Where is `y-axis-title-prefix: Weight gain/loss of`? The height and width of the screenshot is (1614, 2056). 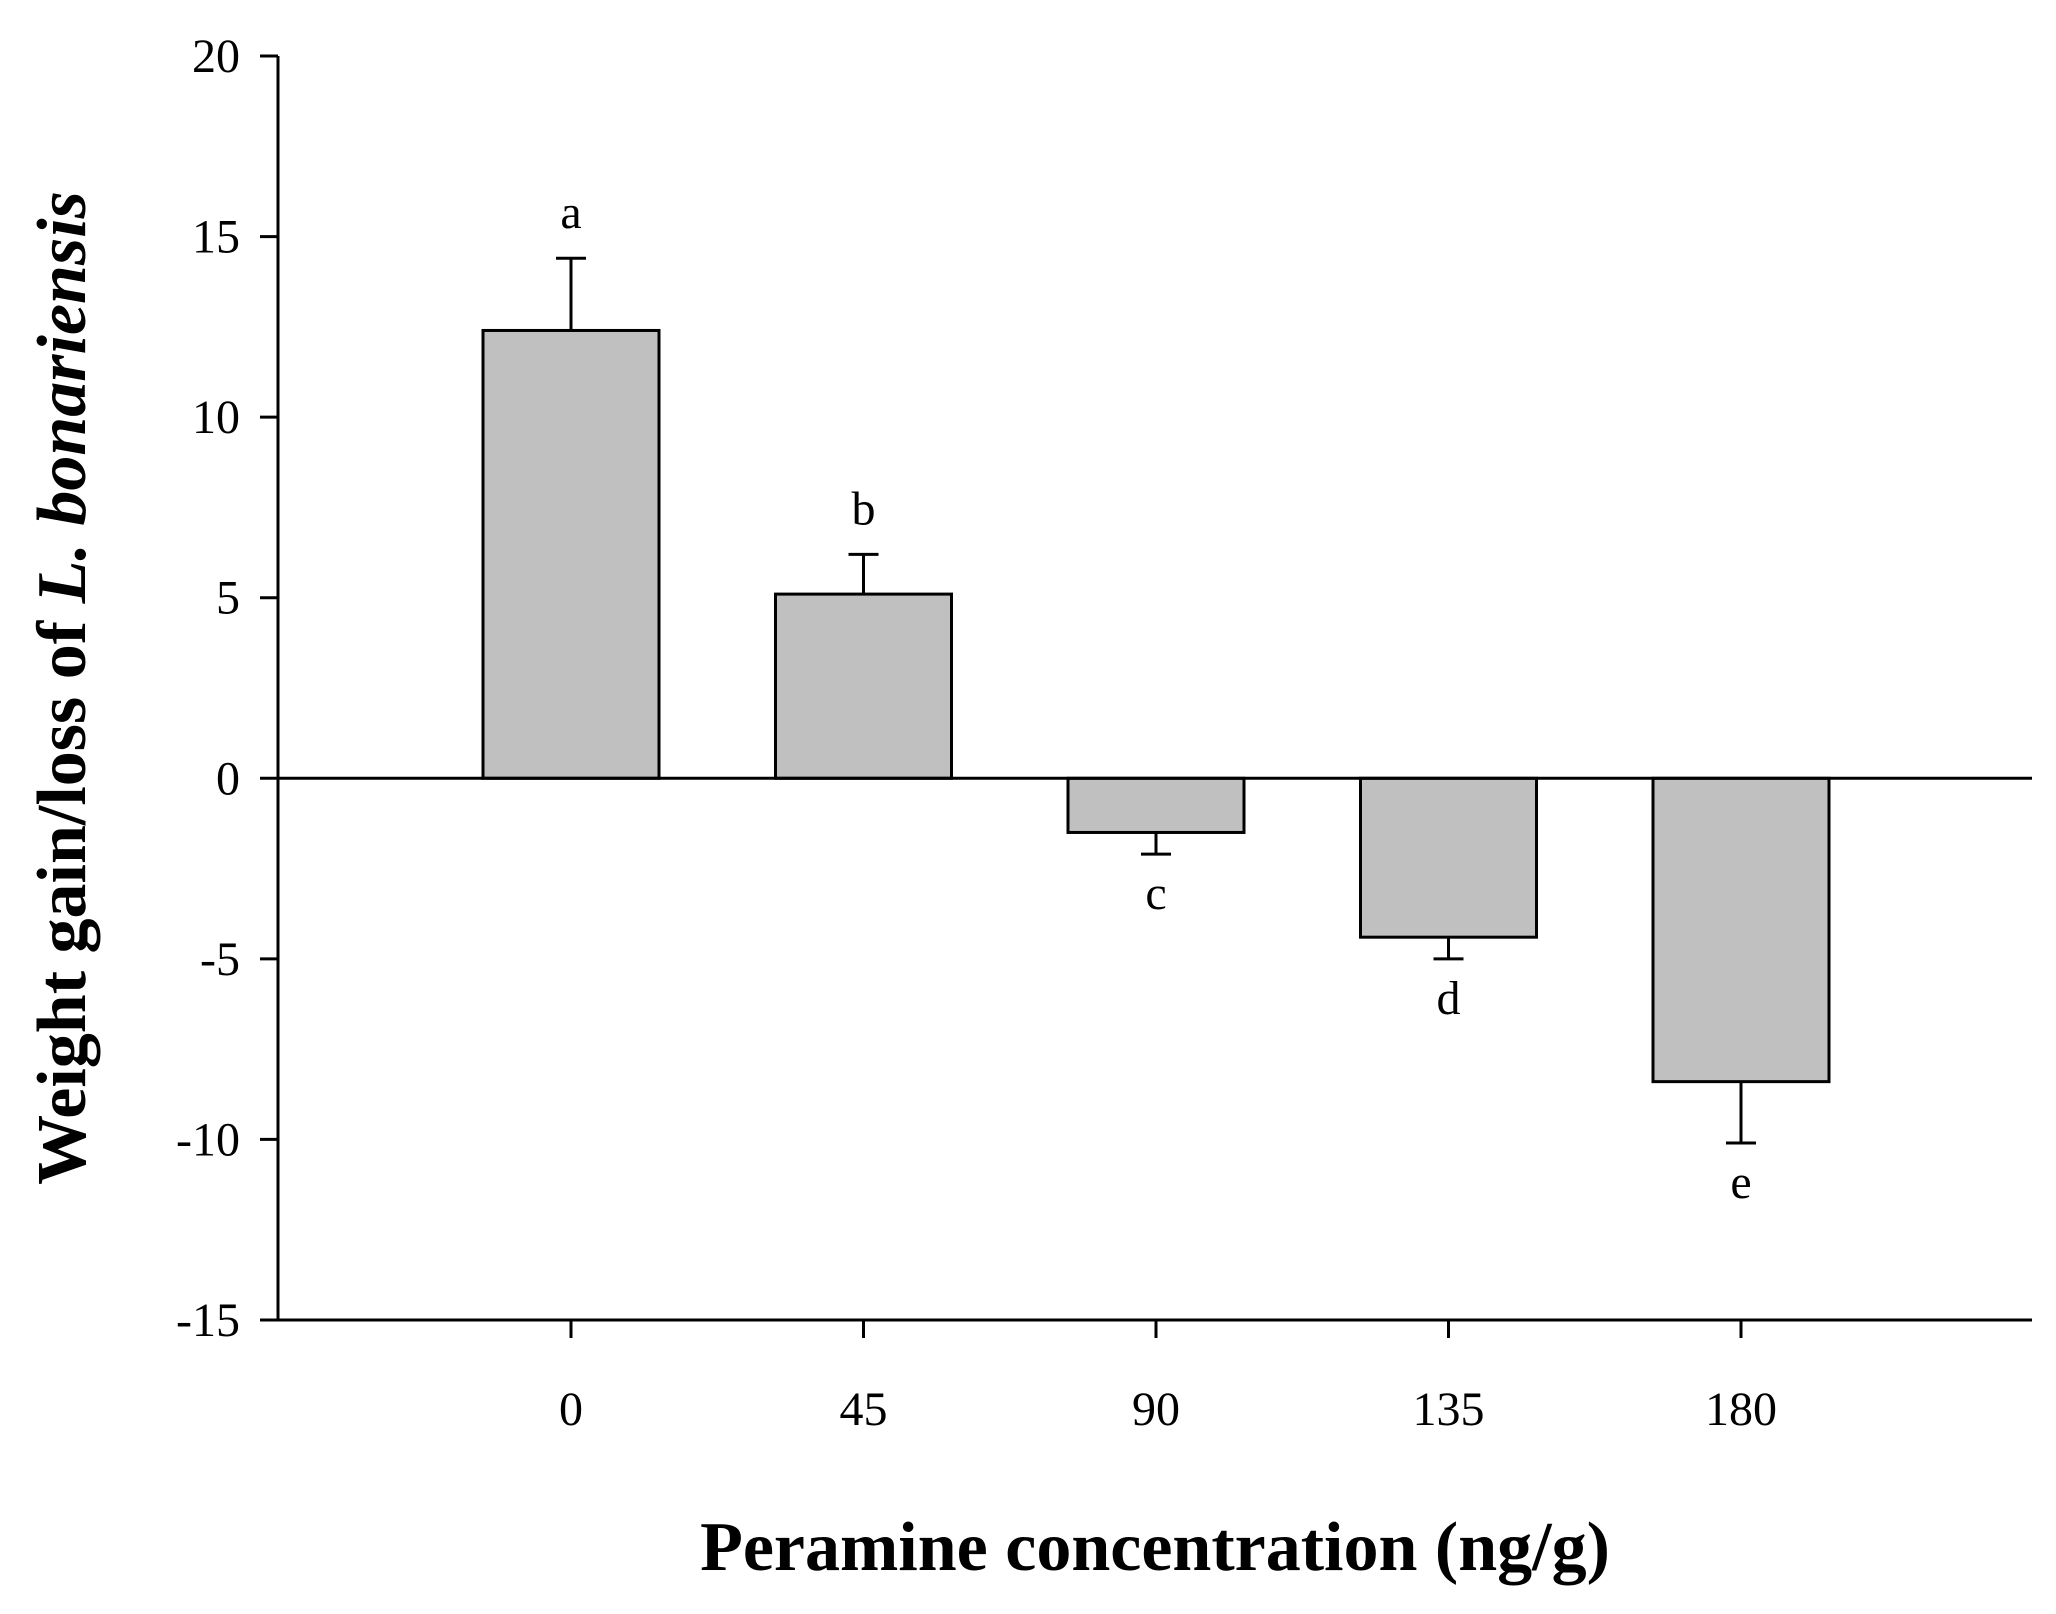 y-axis-title-prefix: Weight gain/loss of is located at coordinates (62, 893).